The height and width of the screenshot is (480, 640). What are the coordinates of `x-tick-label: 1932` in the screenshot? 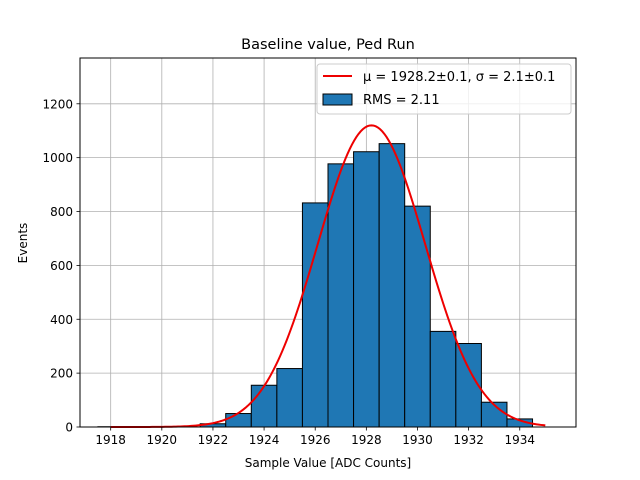 It's located at (468, 440).